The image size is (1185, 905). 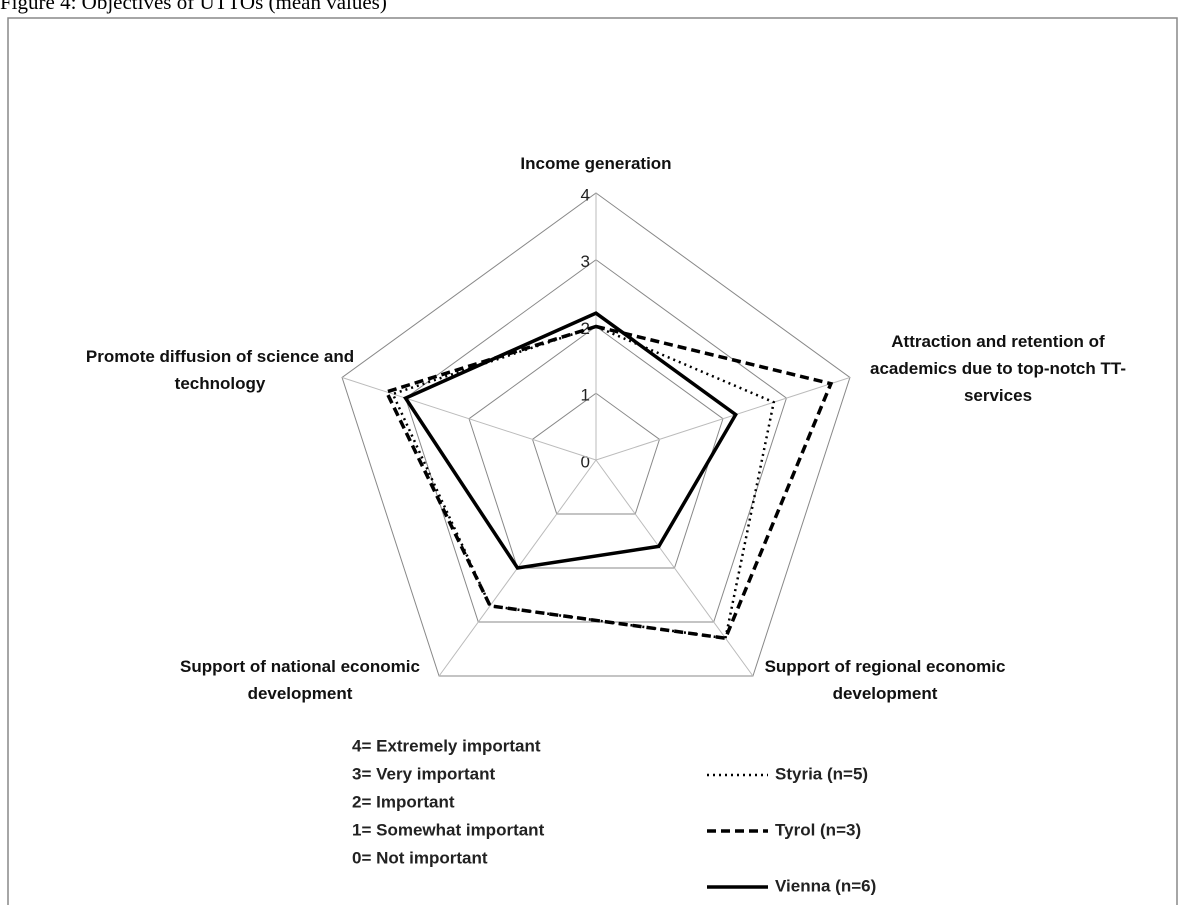 I want to click on scale-legend-label: 1= Somewhat important, so click(x=448, y=829).